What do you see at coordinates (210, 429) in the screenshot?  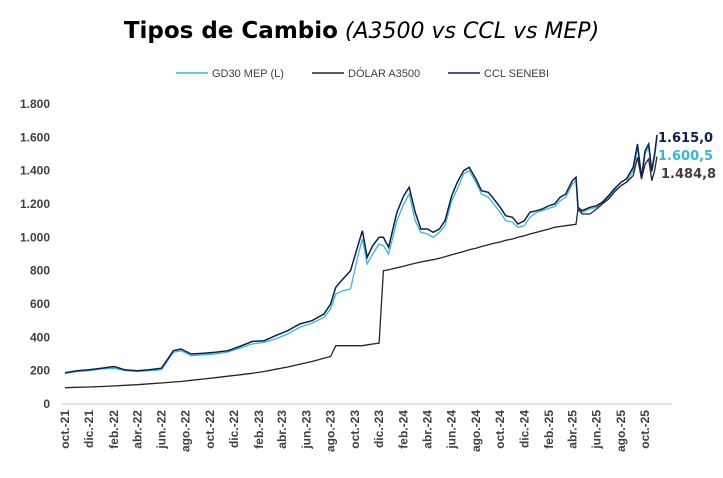 I see `x-tick-label: oct.-22` at bounding box center [210, 429].